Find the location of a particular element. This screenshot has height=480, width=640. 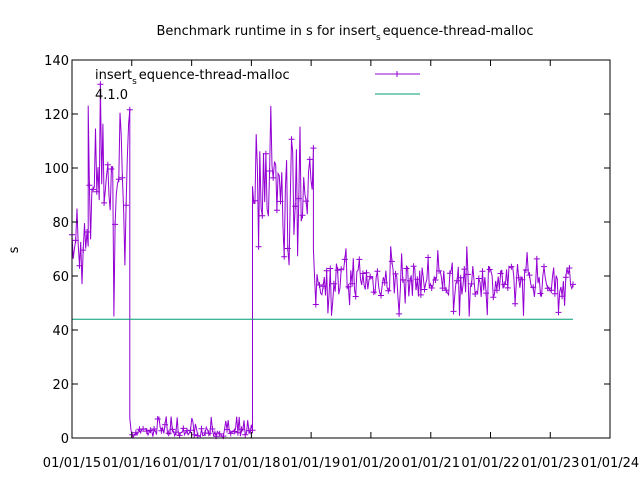

x-tick-label: 01/01/23 is located at coordinates (550, 463).